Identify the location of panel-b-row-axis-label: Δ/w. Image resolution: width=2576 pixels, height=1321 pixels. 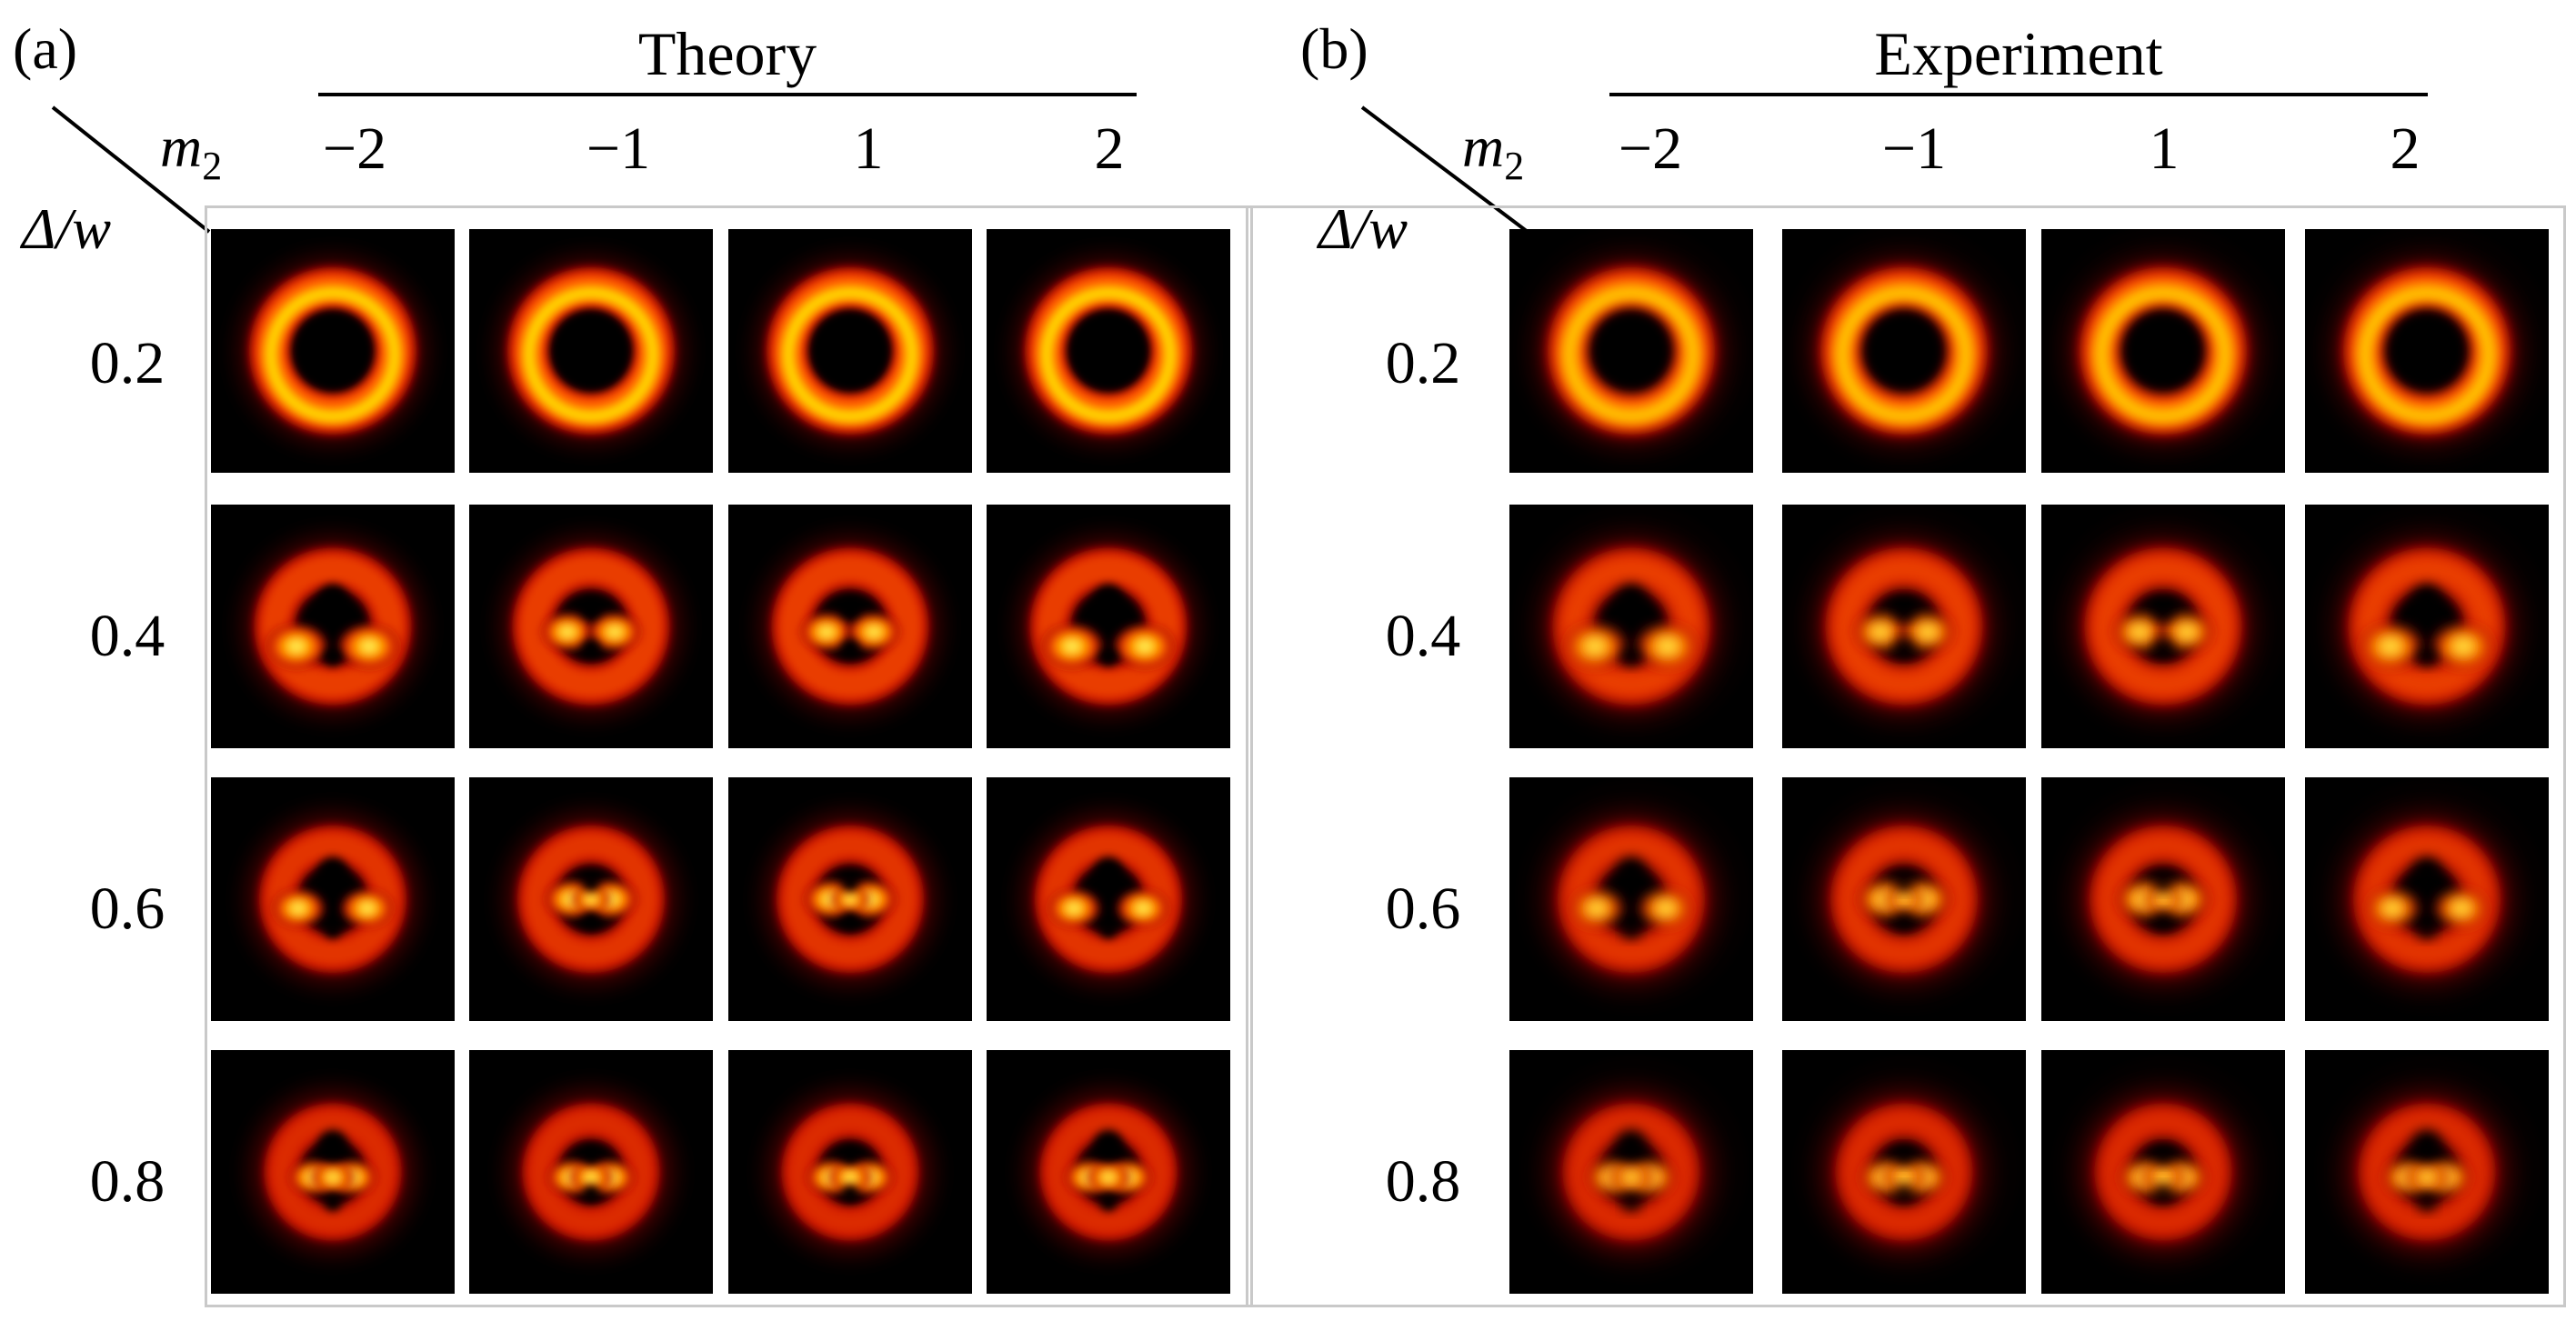
(1363, 228).